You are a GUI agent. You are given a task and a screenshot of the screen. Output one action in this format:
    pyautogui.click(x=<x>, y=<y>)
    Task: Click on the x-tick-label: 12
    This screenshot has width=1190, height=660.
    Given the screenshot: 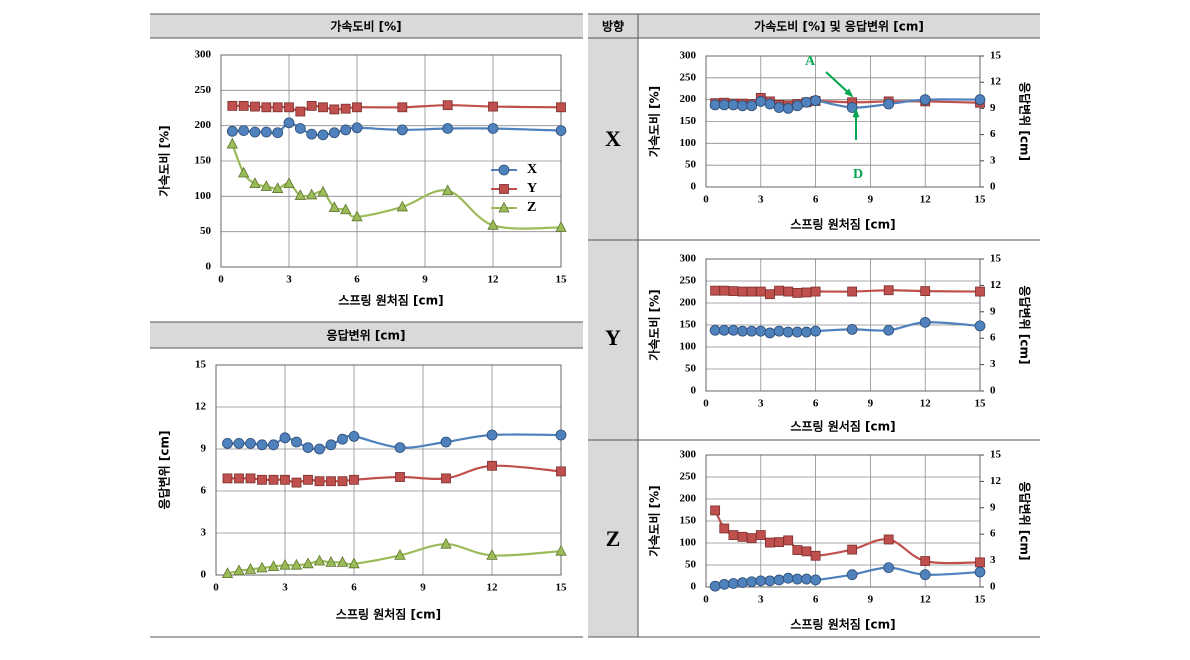 What is the action you would take?
    pyautogui.click(x=926, y=200)
    